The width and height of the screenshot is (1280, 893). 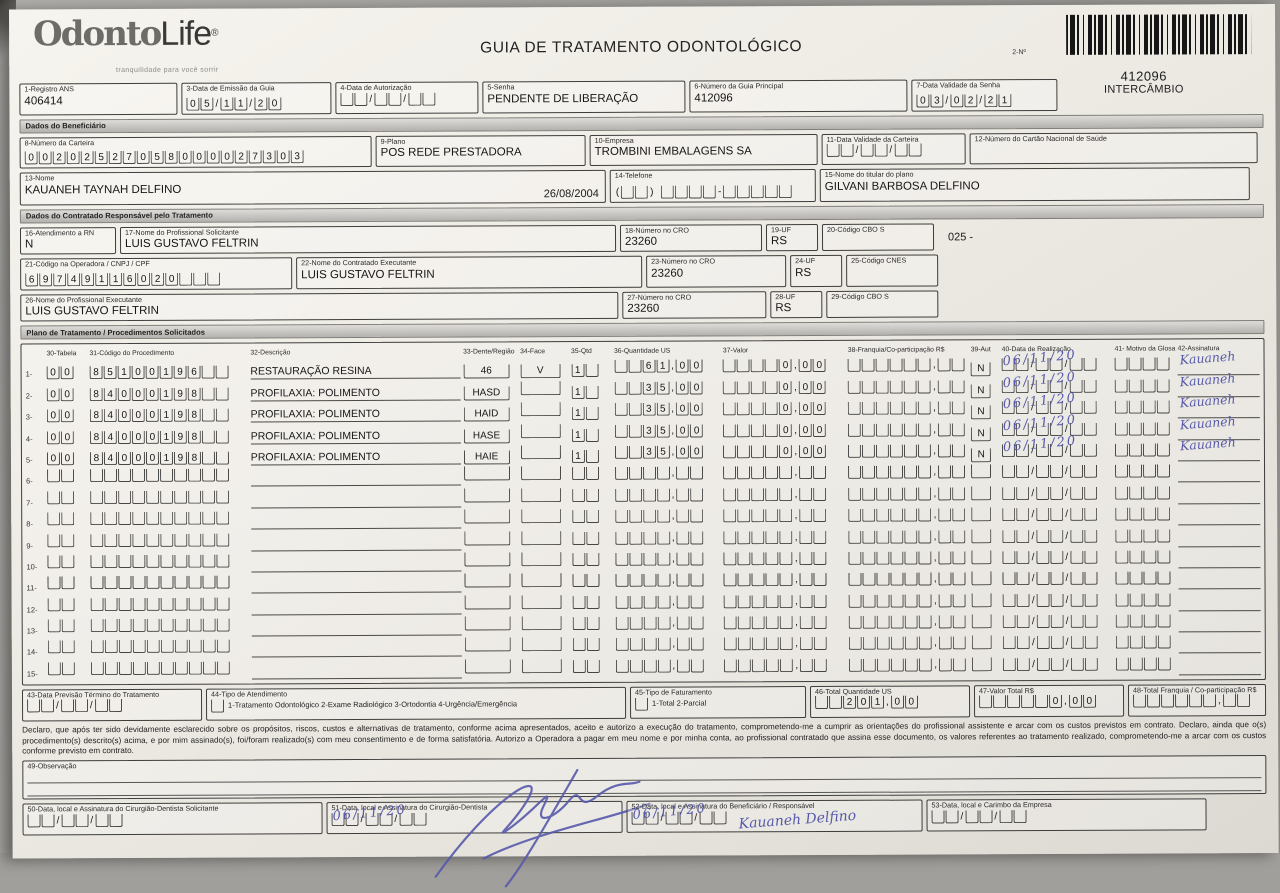 What do you see at coordinates (591, 412) in the screenshot?
I see `proc-qtd: 1` at bounding box center [591, 412].